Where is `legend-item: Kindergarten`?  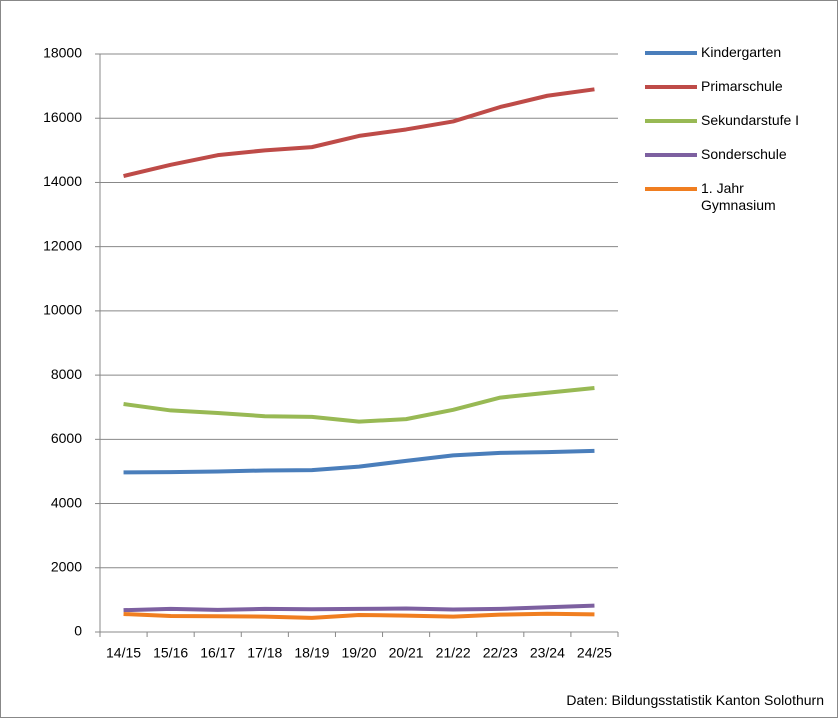
legend-item: Kindergarten is located at coordinates (737, 52).